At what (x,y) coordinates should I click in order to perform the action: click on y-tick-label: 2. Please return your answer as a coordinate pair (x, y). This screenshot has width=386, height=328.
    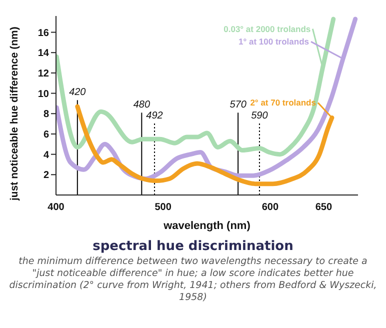
    Looking at the image, I should click on (46, 176).